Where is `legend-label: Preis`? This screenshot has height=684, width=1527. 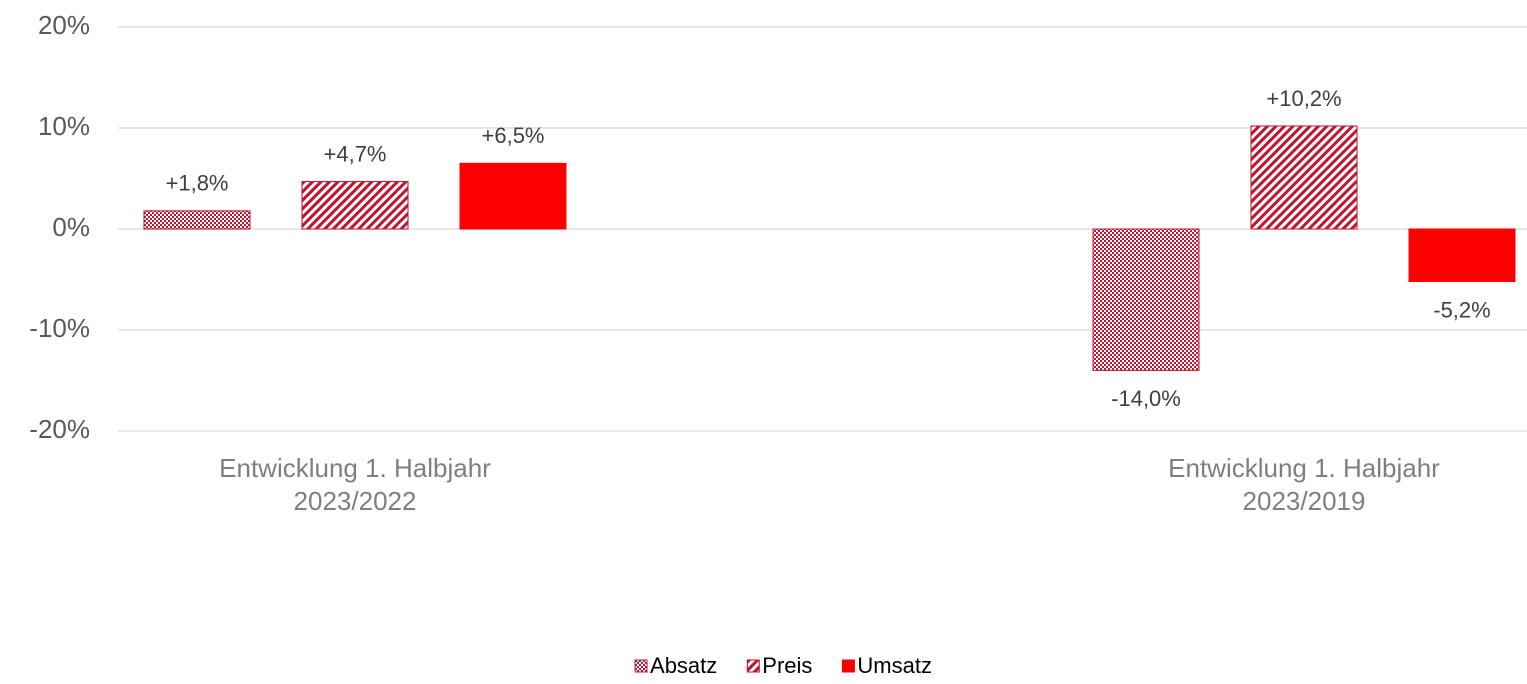
legend-label: Preis is located at coordinates (787, 665).